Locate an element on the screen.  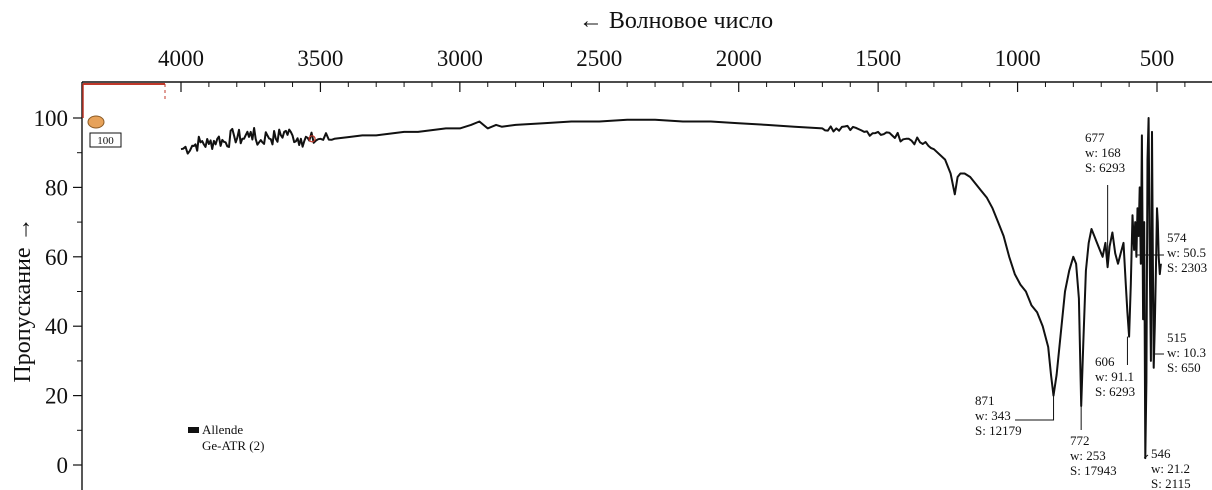
cursor-value-box is located at coordinates (105, 140).